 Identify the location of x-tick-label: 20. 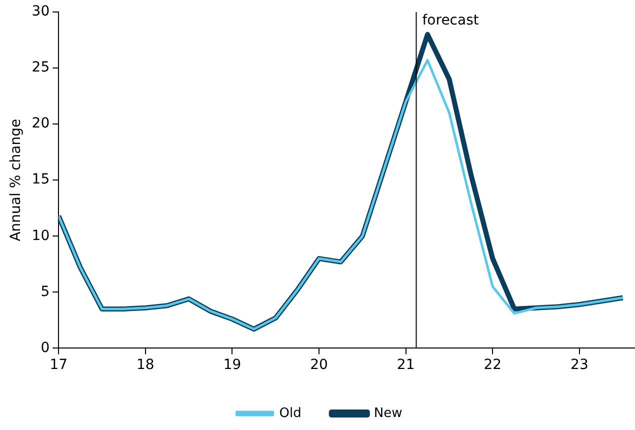
(319, 365).